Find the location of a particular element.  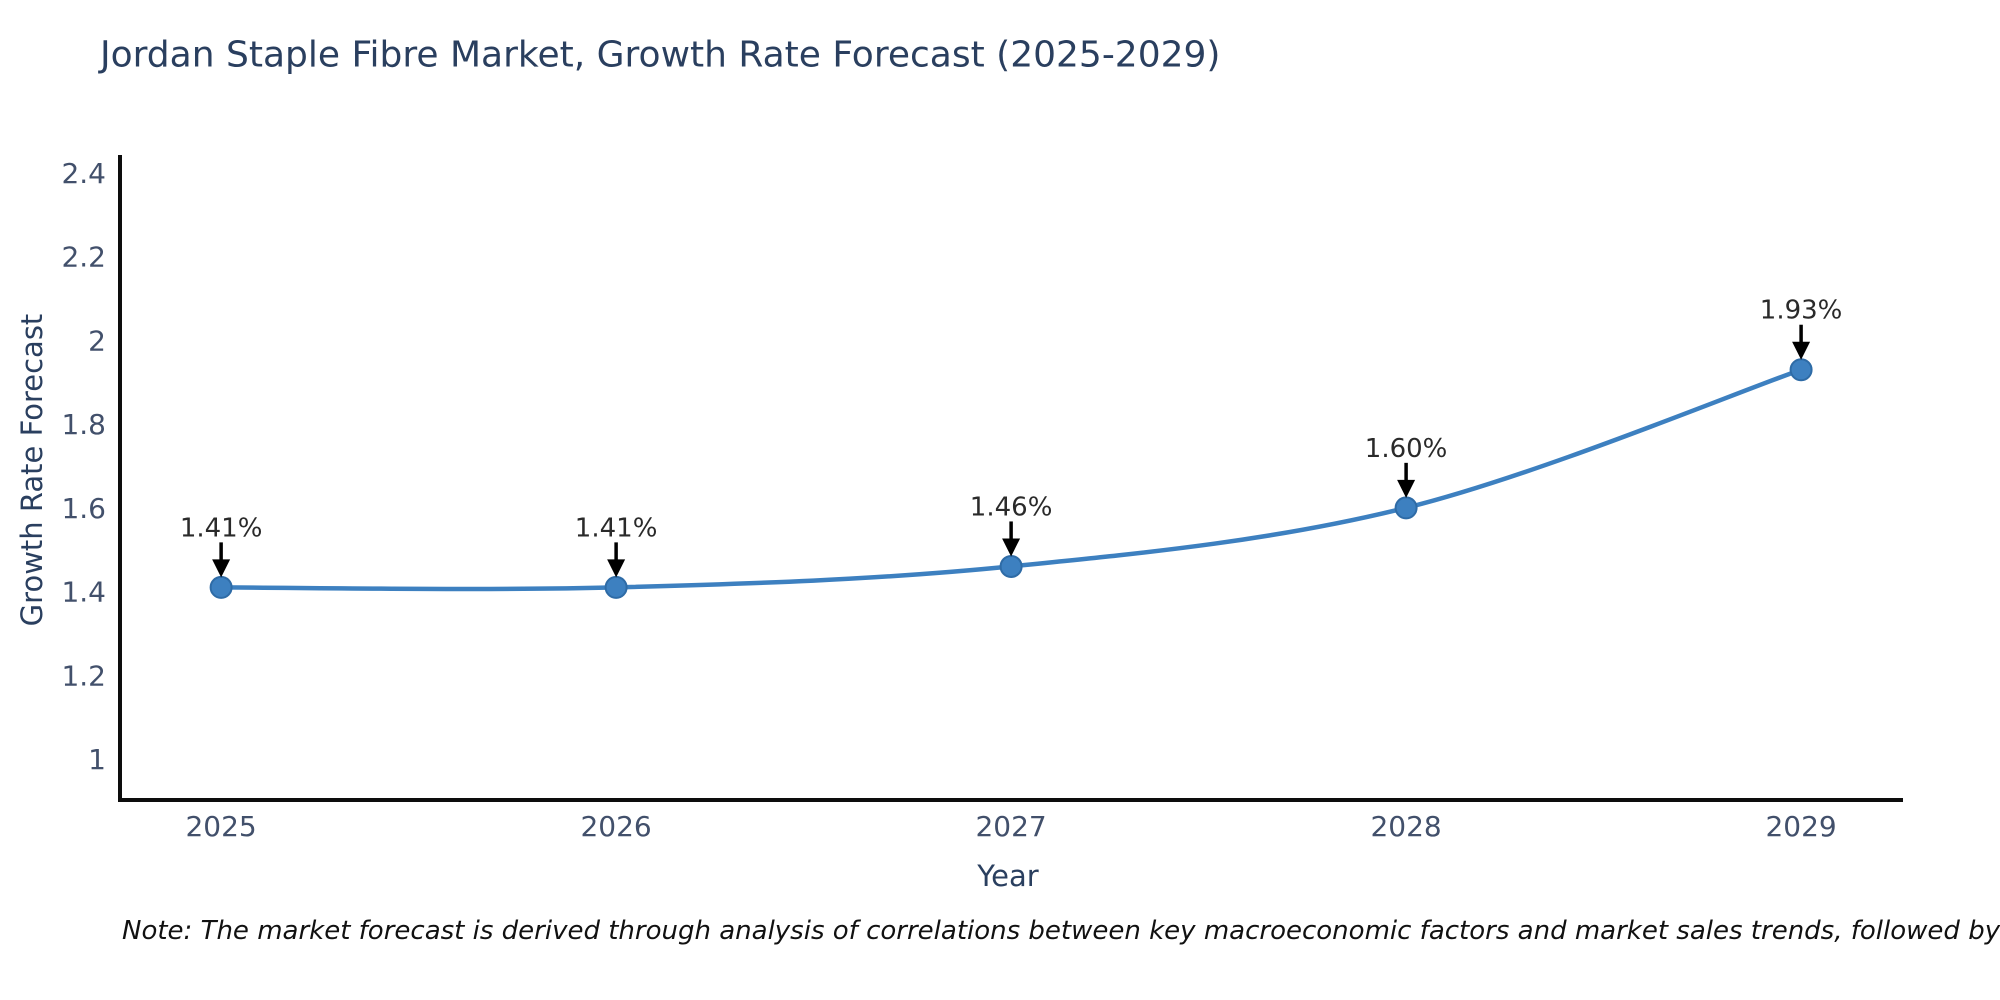

y-tick-label: 1.8 is located at coordinates (83, 424).